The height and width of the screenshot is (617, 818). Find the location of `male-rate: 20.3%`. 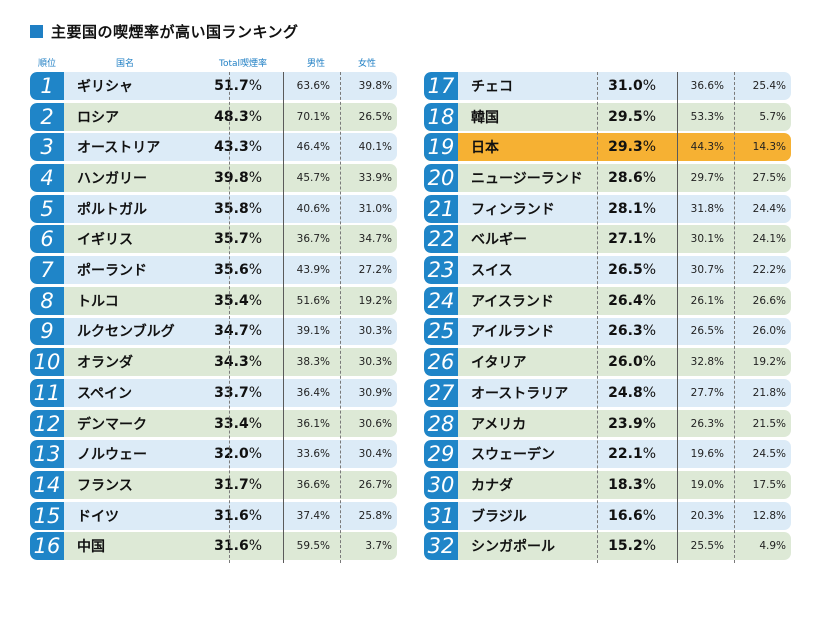

male-rate: 20.3% is located at coordinates (707, 515).